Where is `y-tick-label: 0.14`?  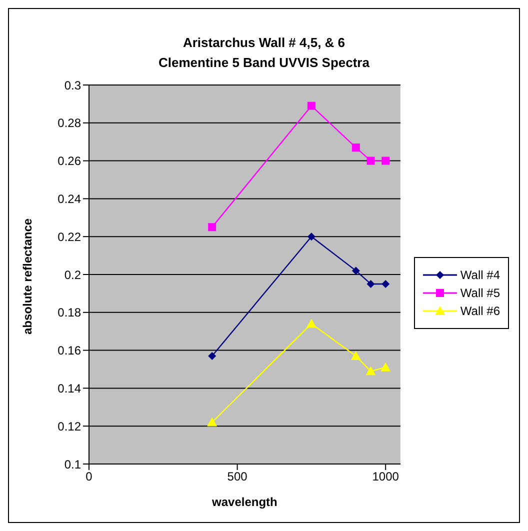 y-tick-label: 0.14 is located at coordinates (70, 388).